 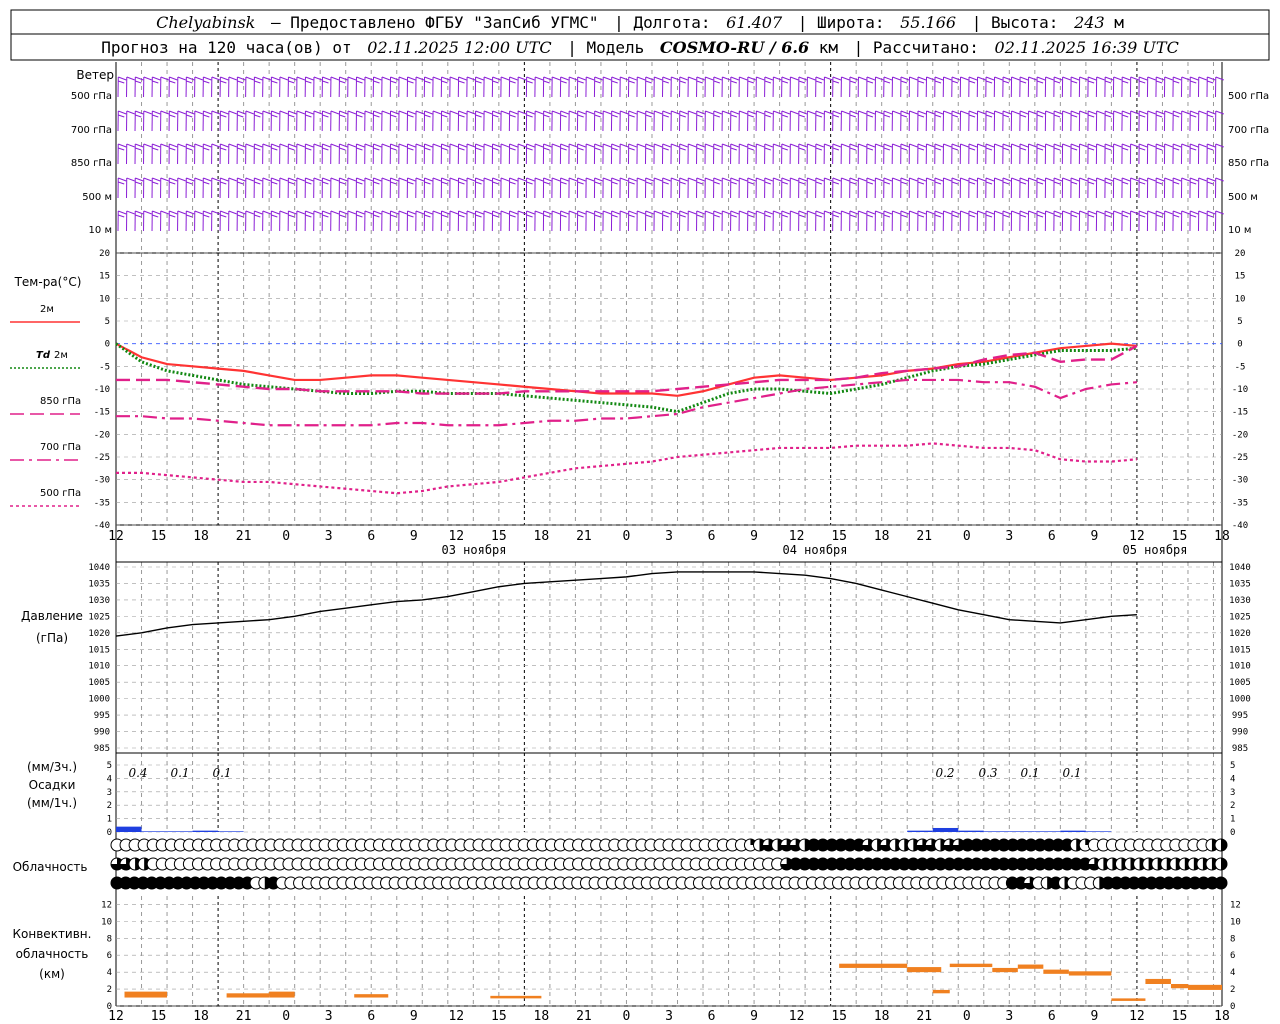 I want to click on alt-unit: м, so click(x=1119, y=22).